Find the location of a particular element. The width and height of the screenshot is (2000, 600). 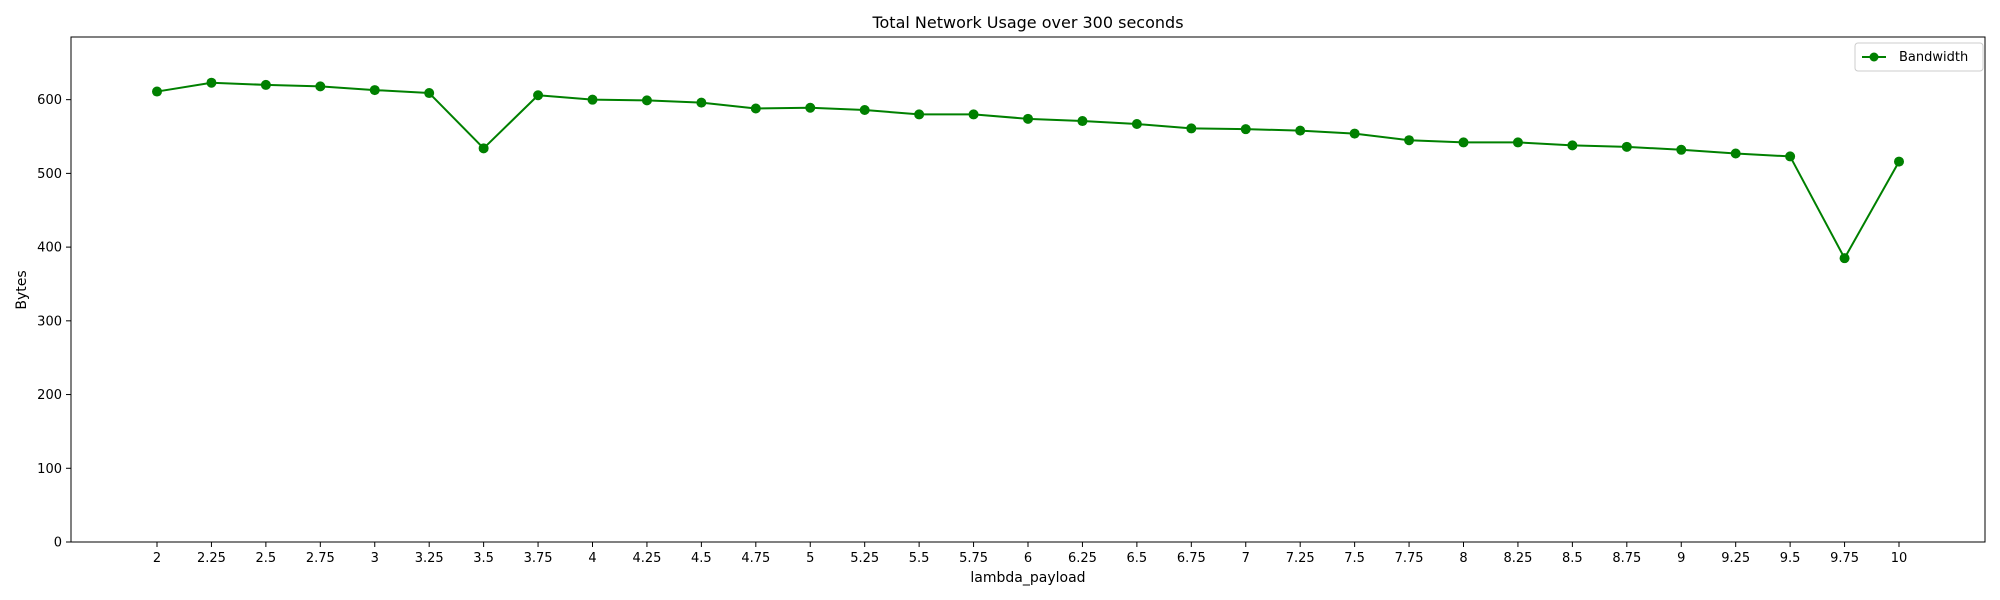

x-tick-label: 7.5 is located at coordinates (1354, 558).